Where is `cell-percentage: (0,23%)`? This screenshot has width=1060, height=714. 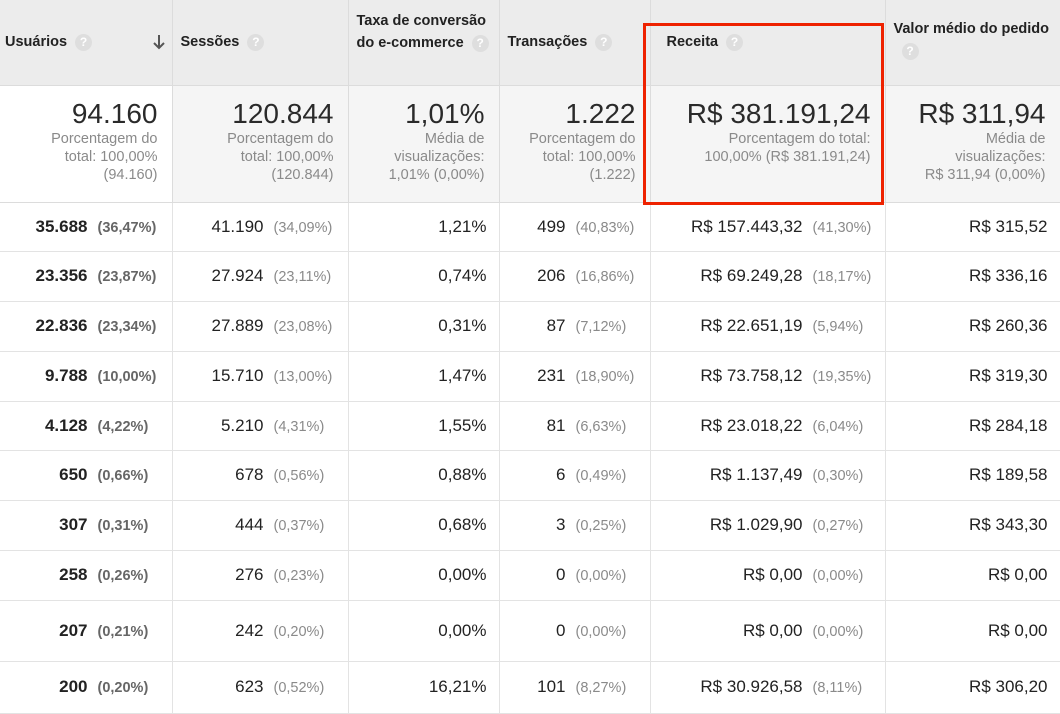 cell-percentage: (0,23%) is located at coordinates (299, 576).